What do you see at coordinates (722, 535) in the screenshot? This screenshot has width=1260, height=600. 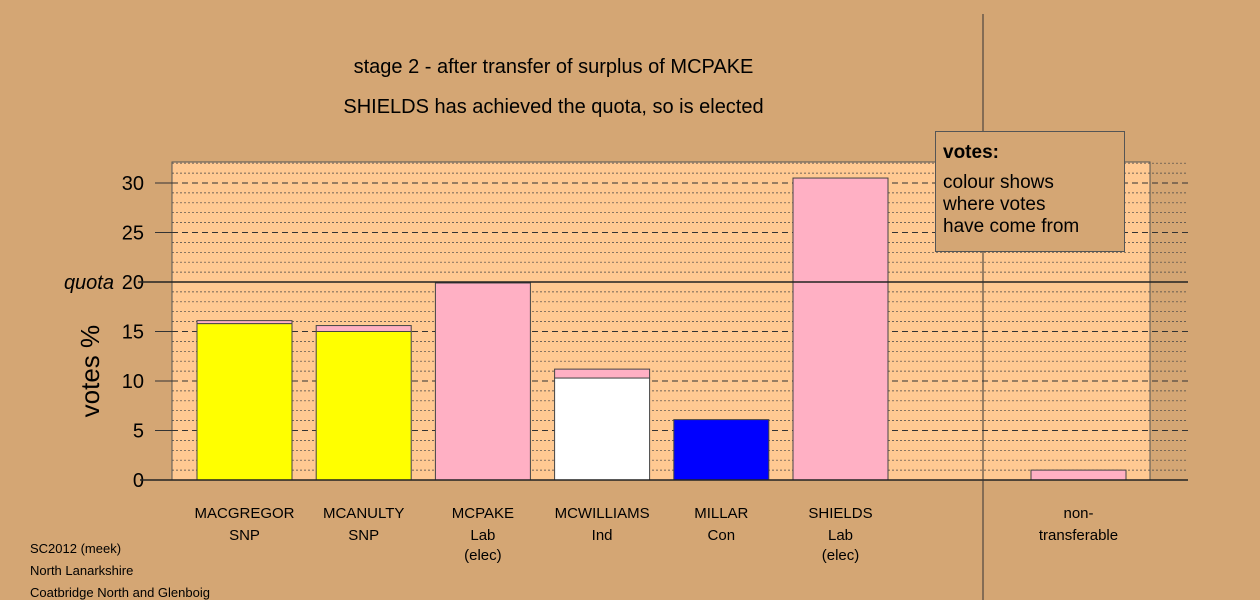 I see `candidate-party-label: Con` at bounding box center [722, 535].